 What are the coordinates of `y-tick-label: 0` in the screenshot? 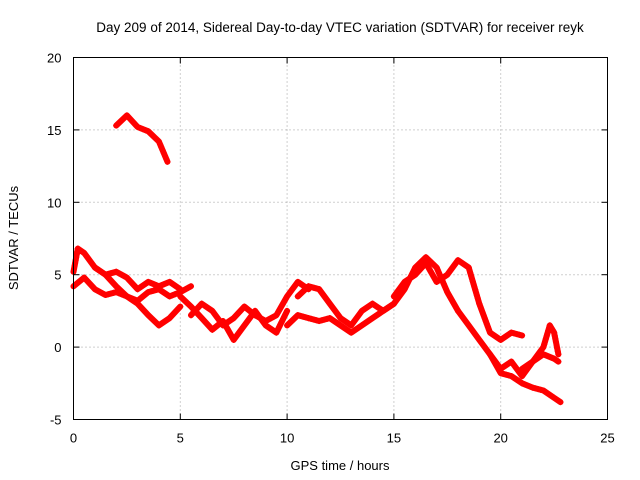 It's located at (57, 347).